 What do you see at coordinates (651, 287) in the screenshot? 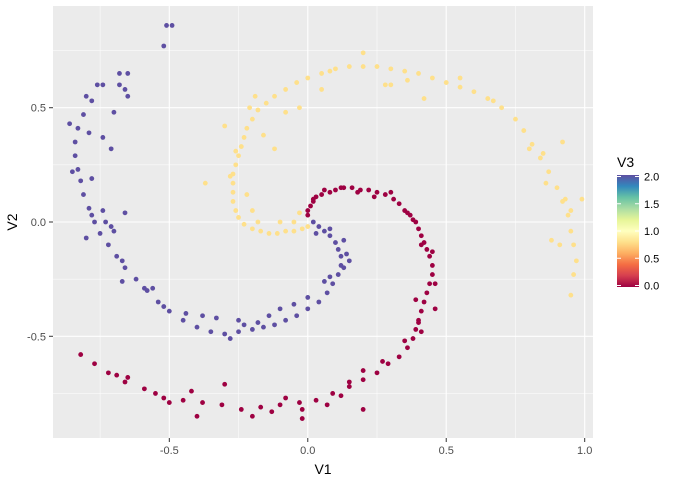
I see `legend-label: 0.0` at bounding box center [651, 287].